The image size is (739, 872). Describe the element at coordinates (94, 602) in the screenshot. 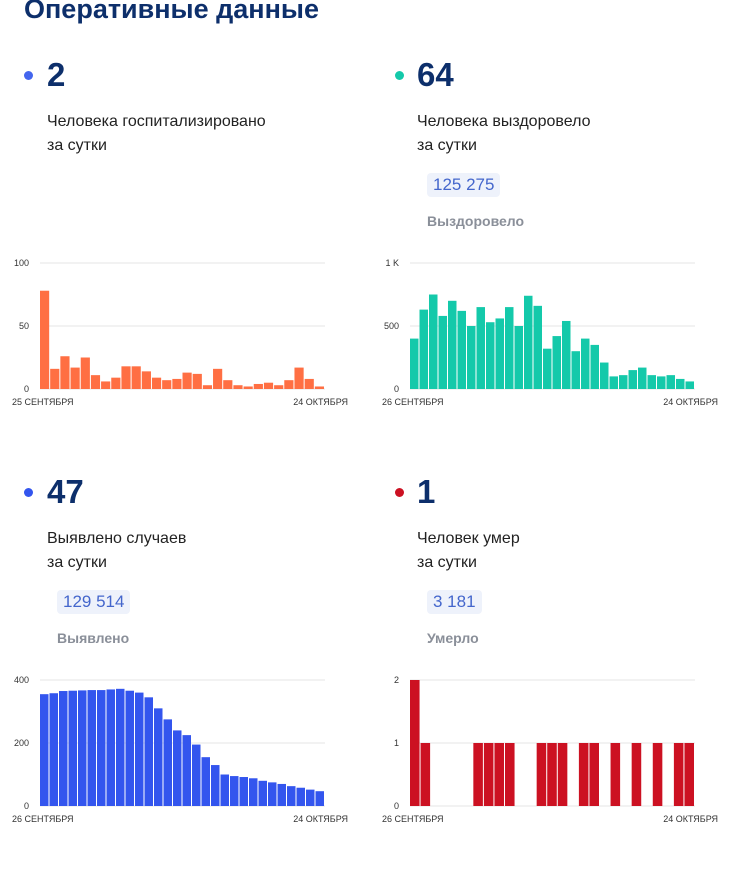

I see `cases-total: 129 514` at that location.